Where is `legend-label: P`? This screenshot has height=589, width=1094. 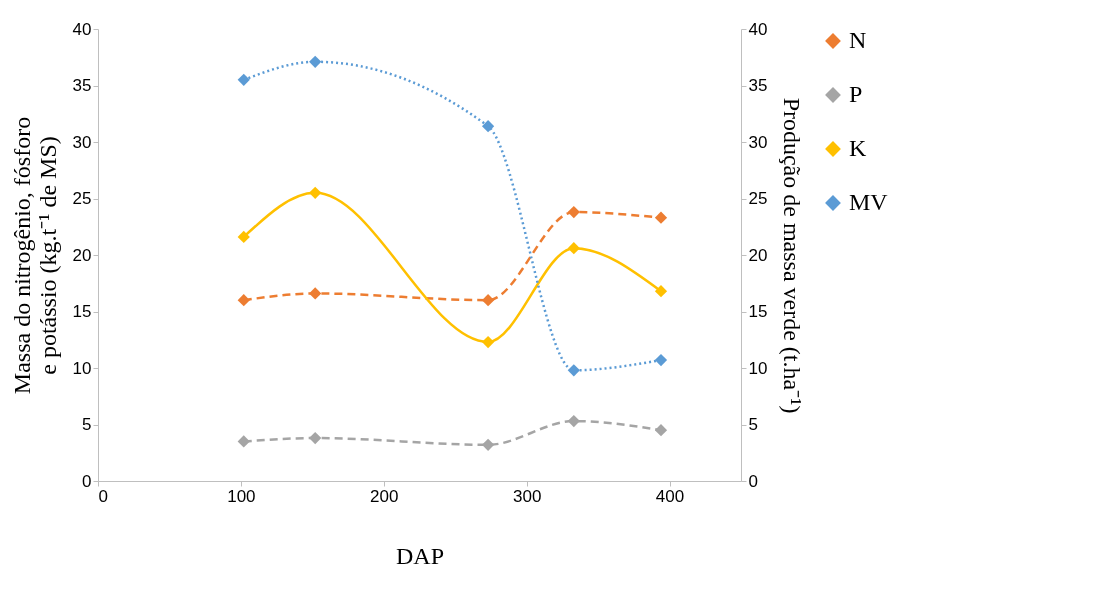
legend-label: P is located at coordinates (856, 94).